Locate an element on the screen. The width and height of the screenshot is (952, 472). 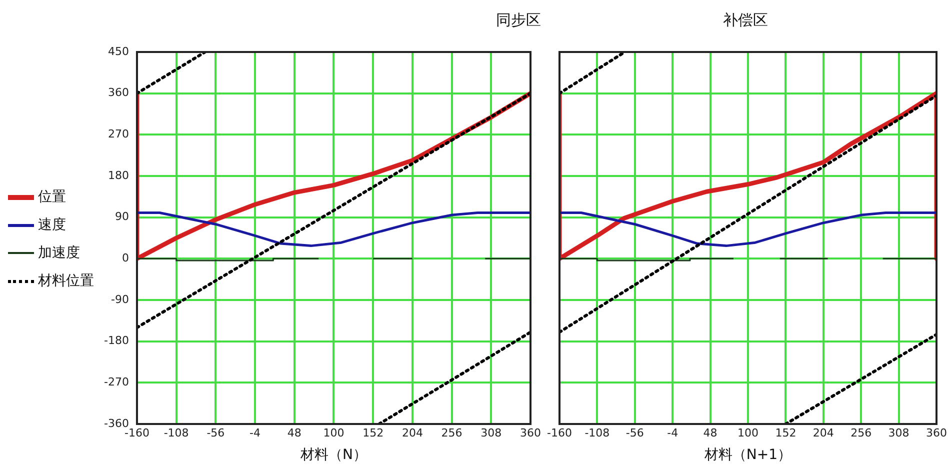
y-tick-label: 360 is located at coordinates (118, 93).